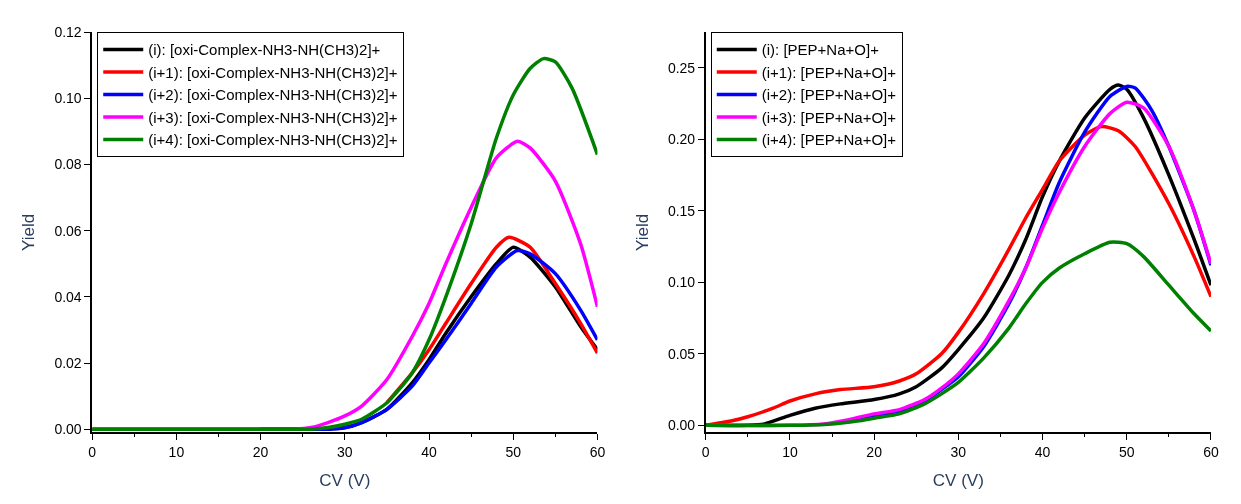 This screenshot has height=504, width=1241. Describe the element at coordinates (68, 32) in the screenshot. I see `y-tick-label: 0.12` at that location.